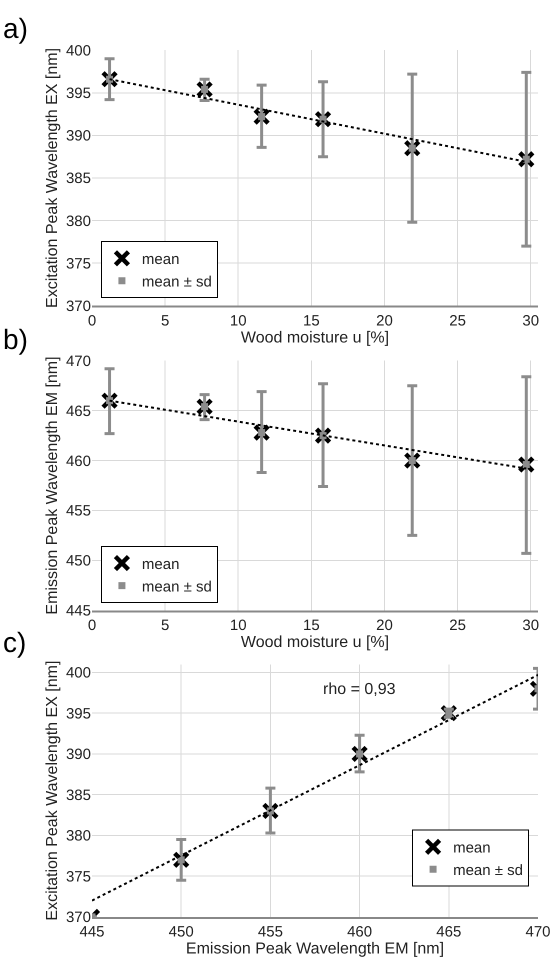 The width and height of the screenshot is (558, 974). I want to click on y-tick-label: 465, so click(78, 411).